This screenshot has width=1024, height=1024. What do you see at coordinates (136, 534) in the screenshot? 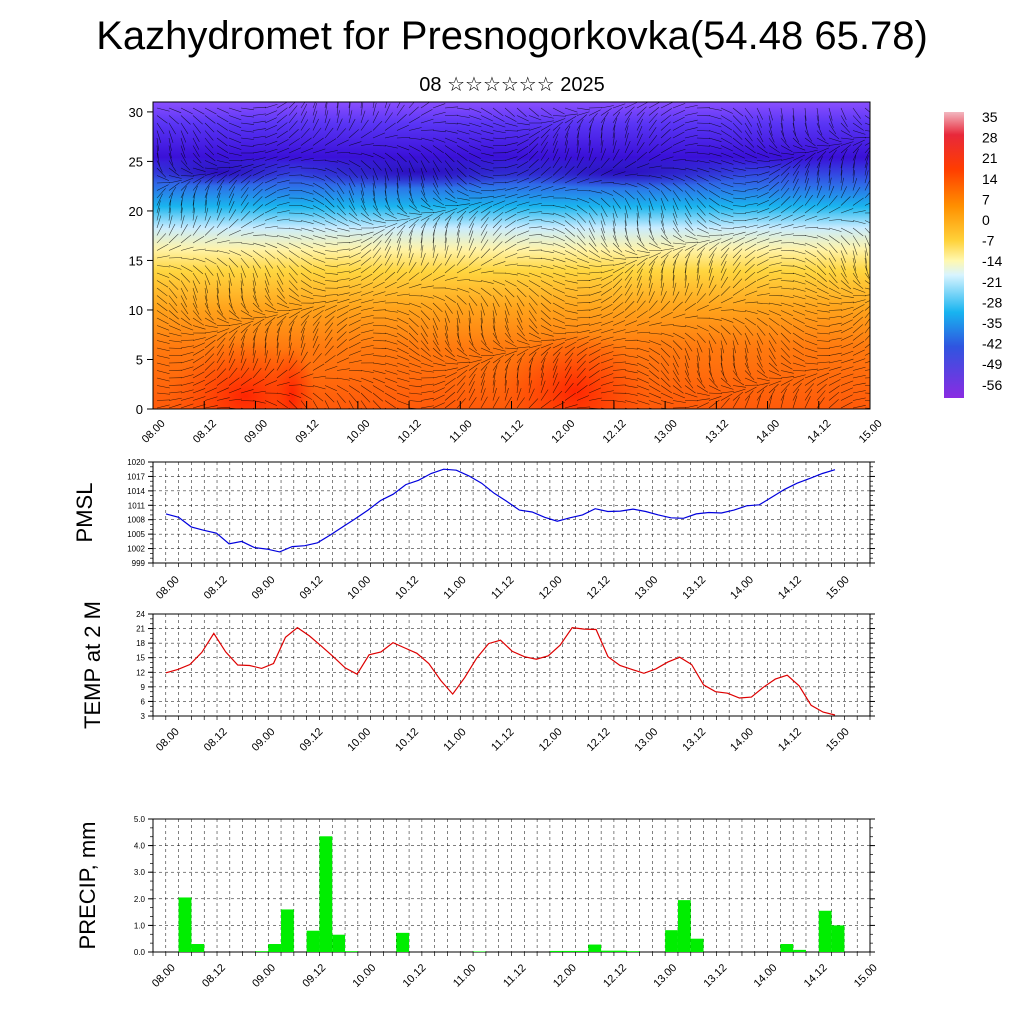
I see `y-tick-label: 1005` at bounding box center [136, 534].